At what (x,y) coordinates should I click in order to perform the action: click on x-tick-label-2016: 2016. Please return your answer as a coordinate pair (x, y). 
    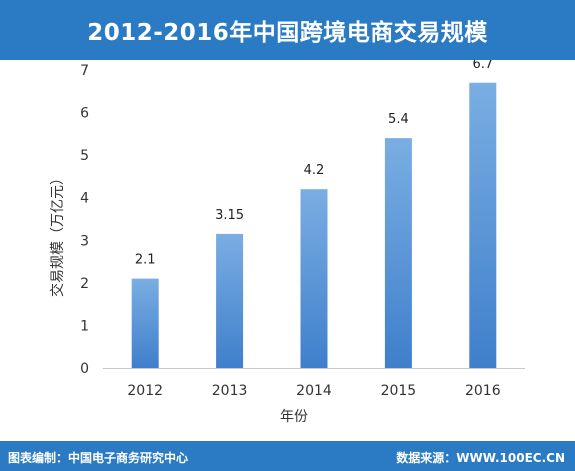
    Looking at the image, I should click on (483, 391).